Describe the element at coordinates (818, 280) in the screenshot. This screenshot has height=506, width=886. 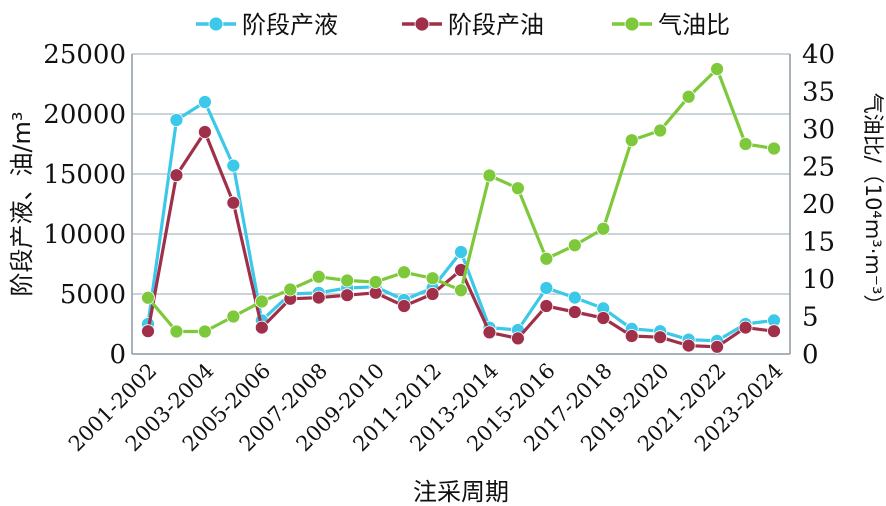
I see `y-right-tick-label: 10` at that location.